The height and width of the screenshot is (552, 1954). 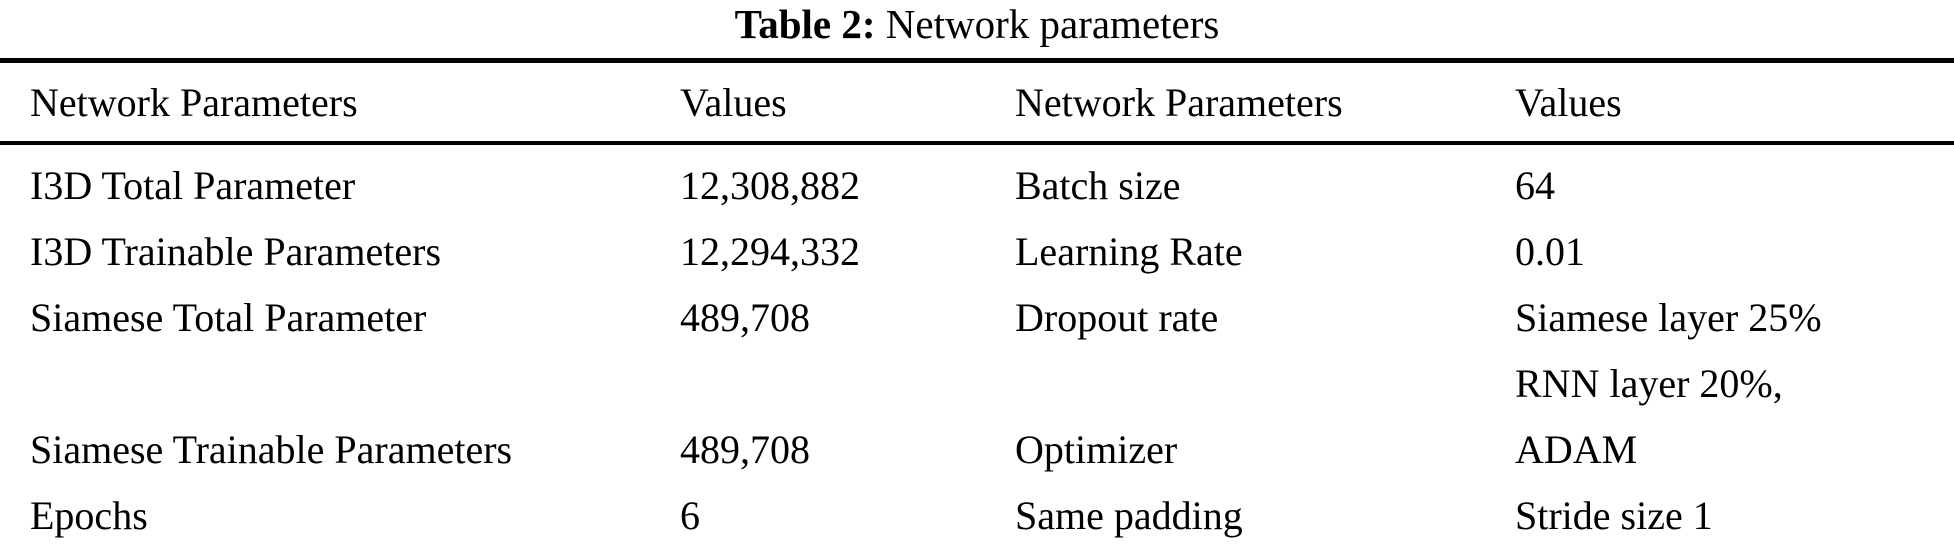 I want to click on table-cell: Same padding, so click(x=1129, y=515).